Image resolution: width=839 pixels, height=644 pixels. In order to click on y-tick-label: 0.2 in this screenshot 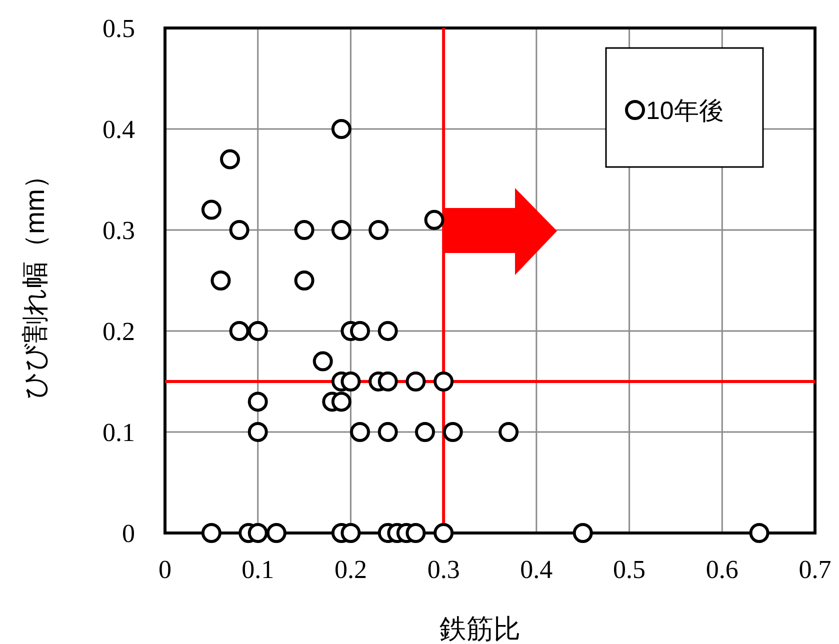, I will do `click(118, 331)`.